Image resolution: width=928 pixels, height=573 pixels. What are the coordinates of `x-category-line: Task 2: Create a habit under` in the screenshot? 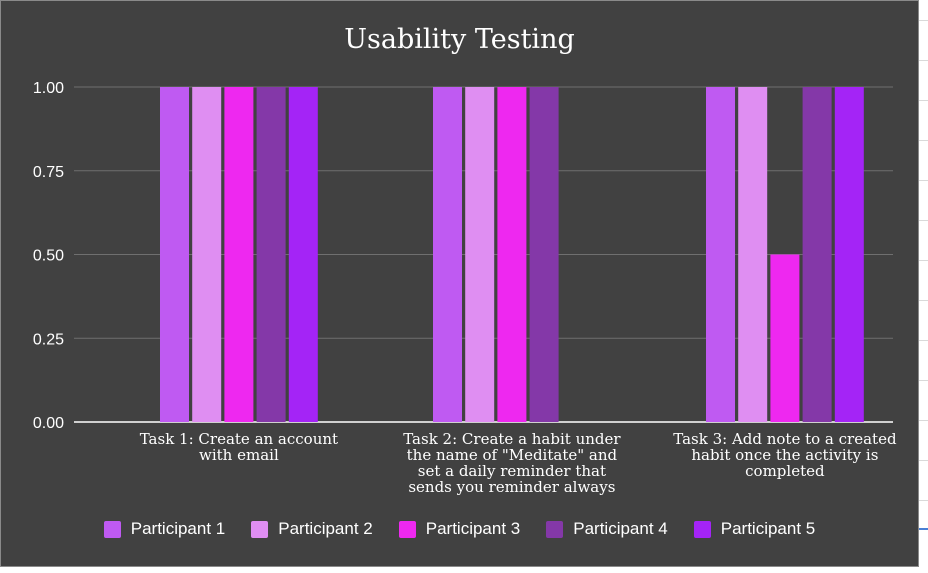 It's located at (512, 439).